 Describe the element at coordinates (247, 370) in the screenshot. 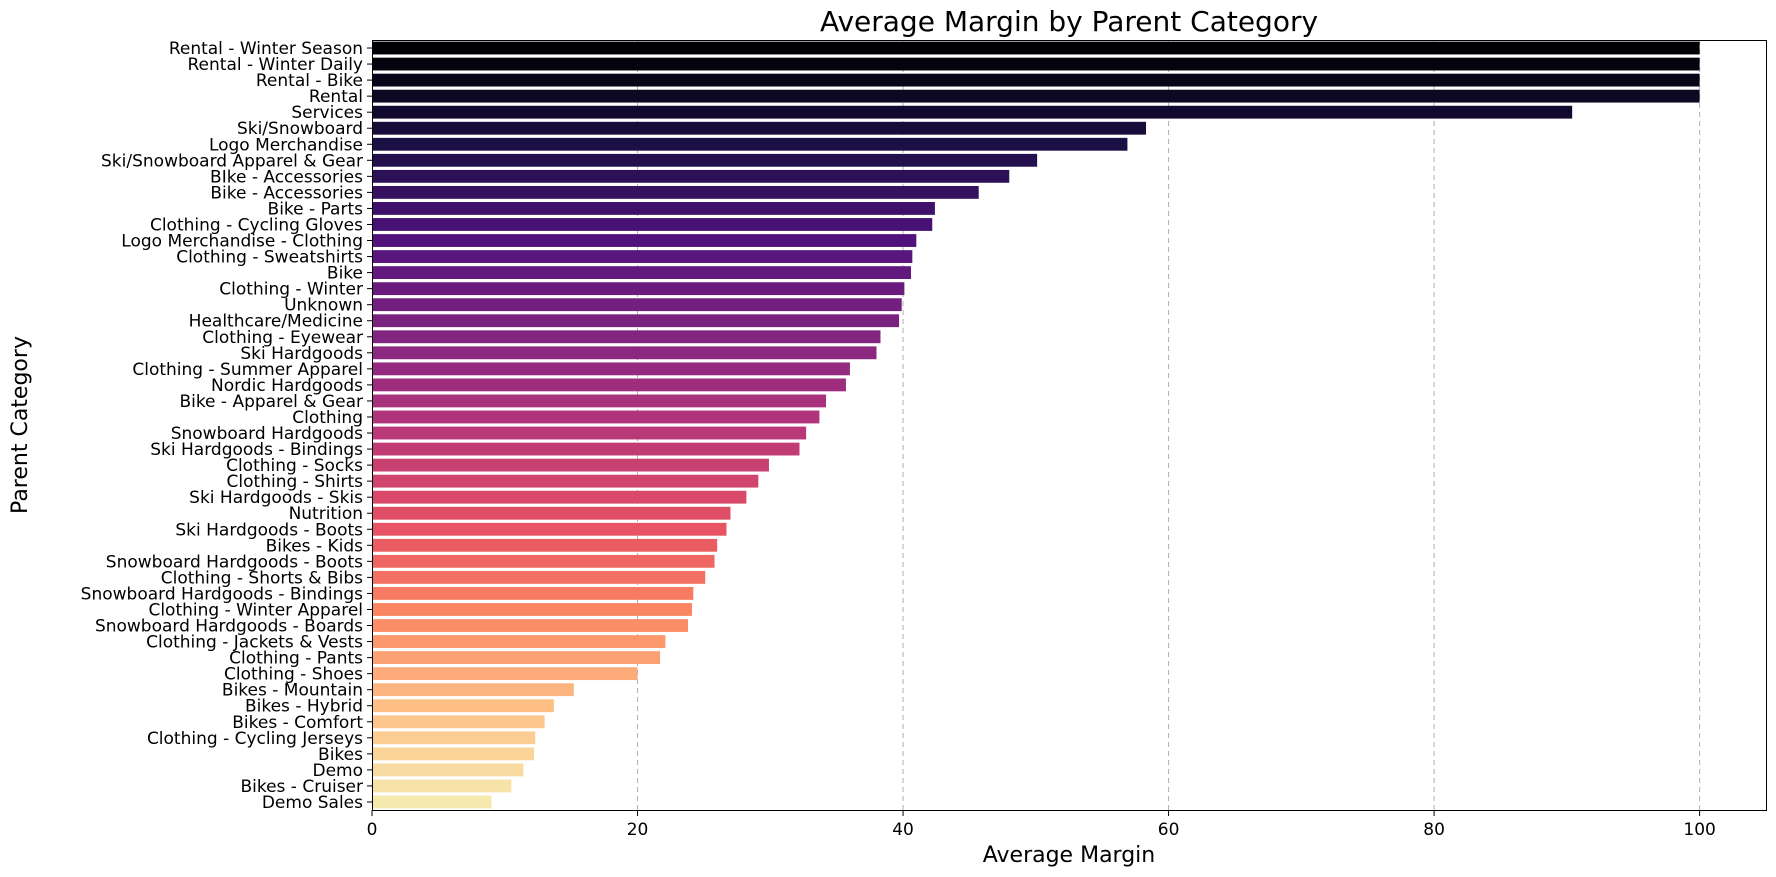

I see `y-tick-label: Clothing - Summer Apparel` at that location.